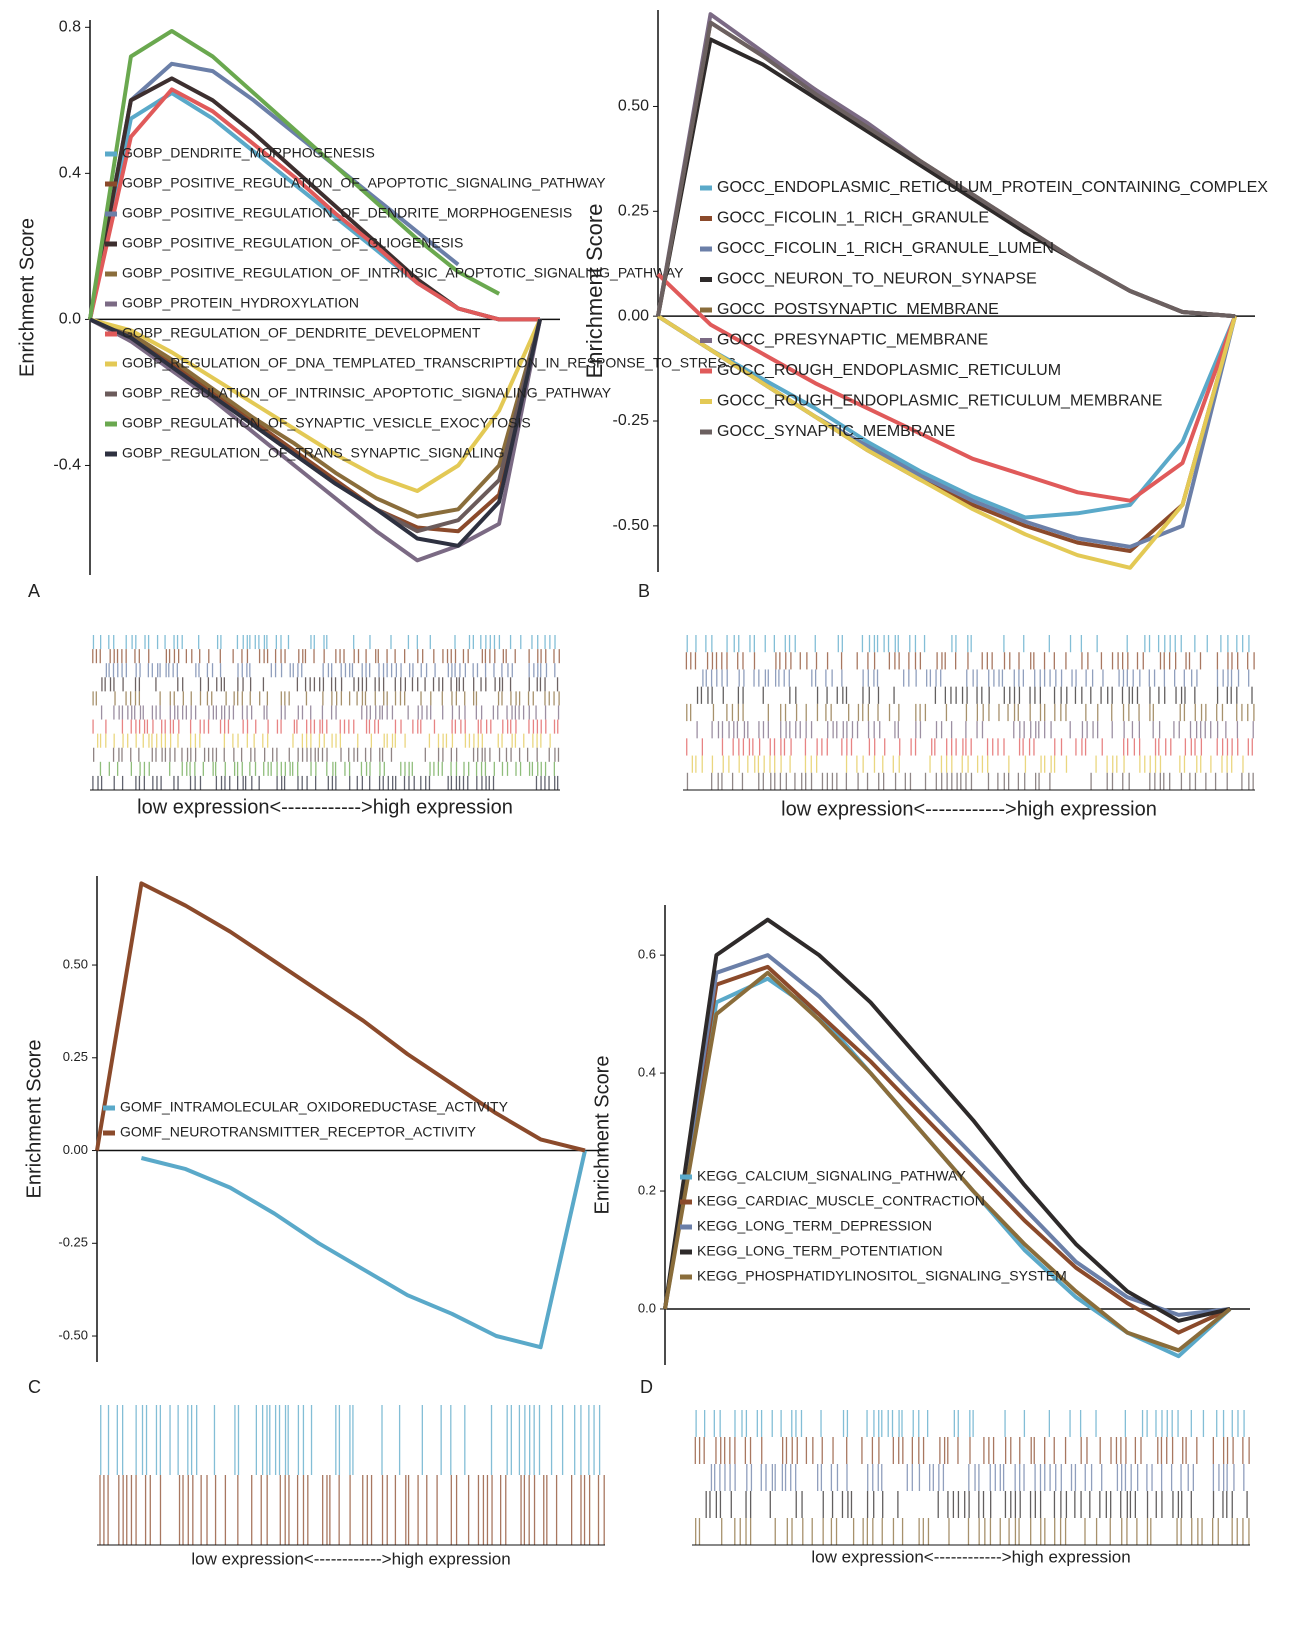 This screenshot has width=1289, height=1631. What do you see at coordinates (858, 309) in the screenshot?
I see `legend-label: GOCC_POSTSYNAPTIC_MEMBRANE` at bounding box center [858, 309].